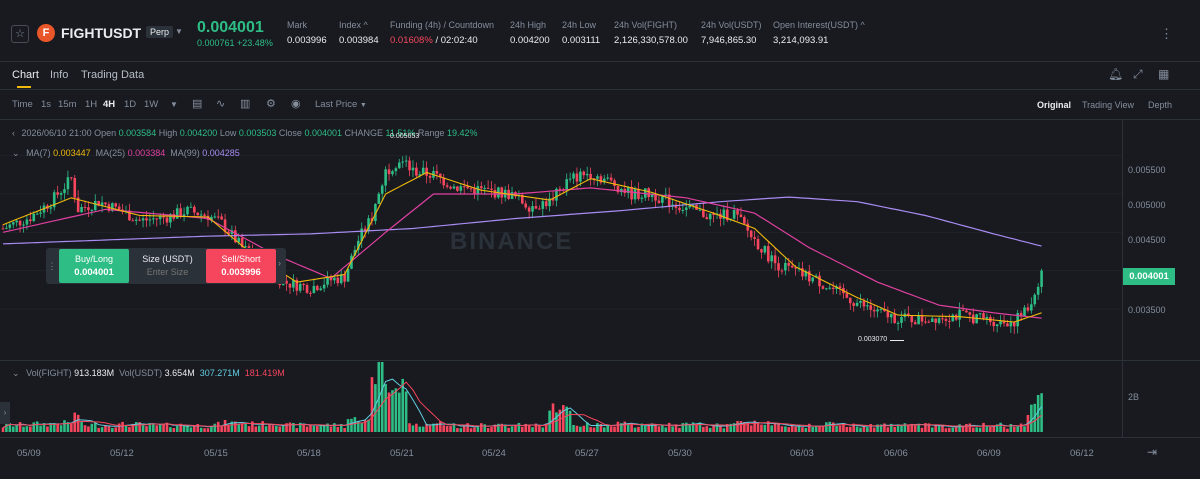 This screenshot has width=1200, height=479. I want to click on calendar-icon: ▤, so click(197, 104).